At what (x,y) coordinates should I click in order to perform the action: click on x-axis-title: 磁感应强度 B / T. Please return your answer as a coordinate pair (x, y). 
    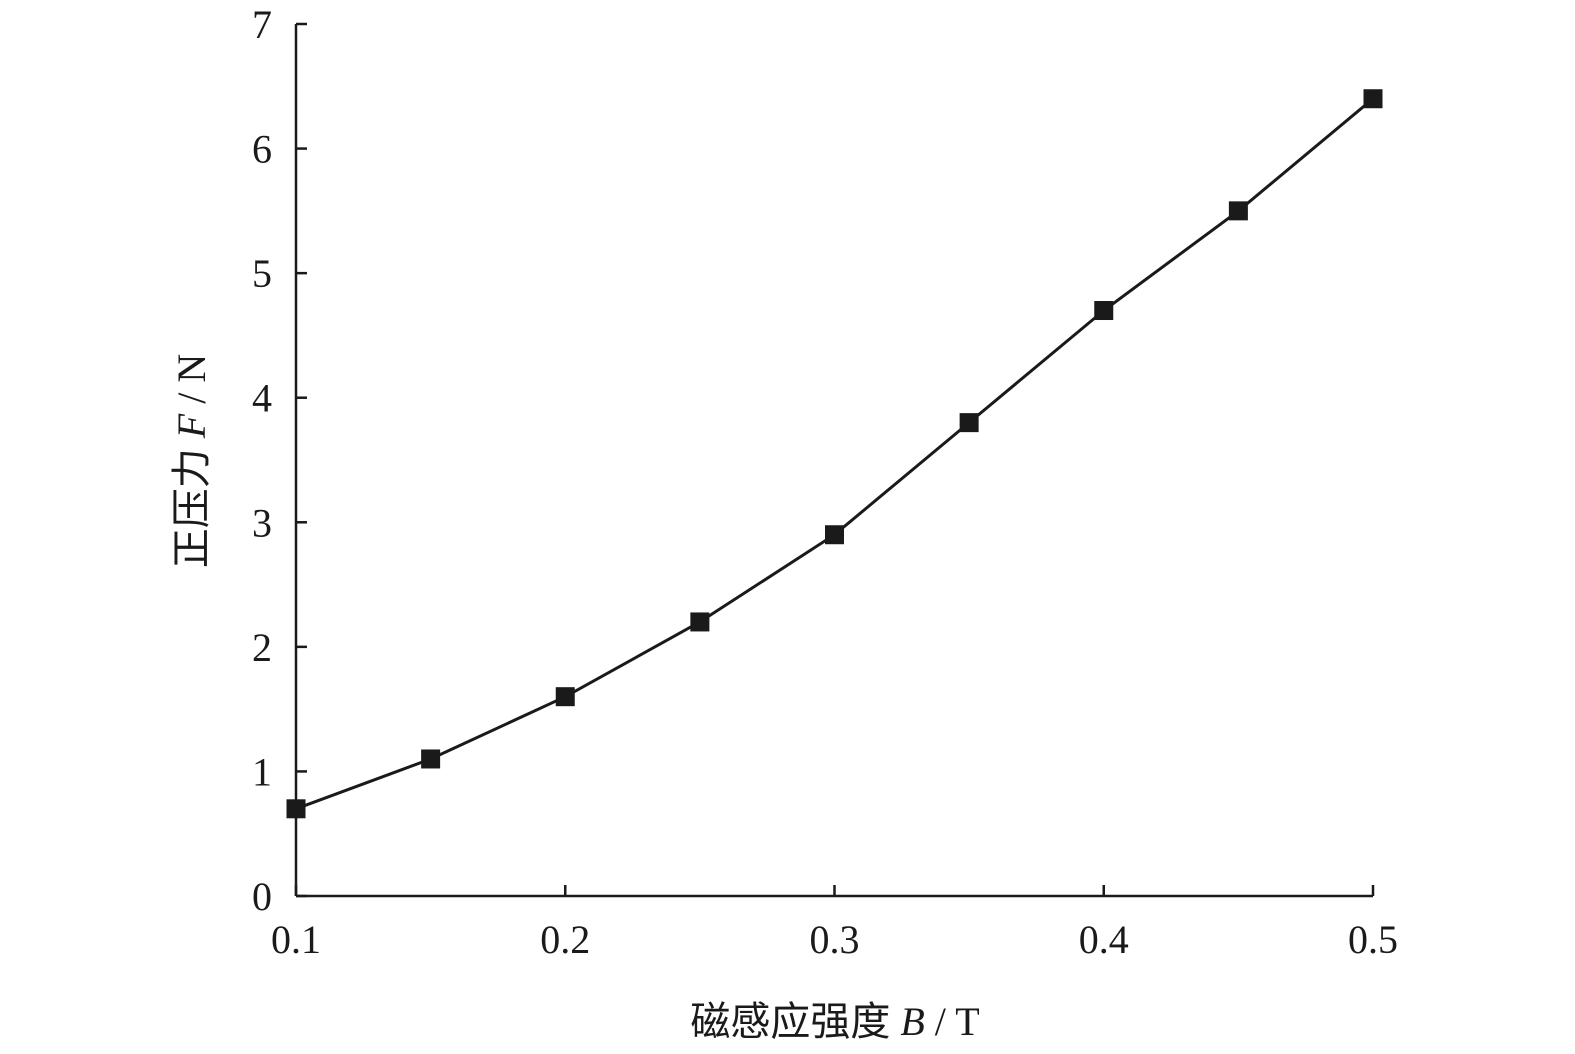
    Looking at the image, I should click on (834, 1021).